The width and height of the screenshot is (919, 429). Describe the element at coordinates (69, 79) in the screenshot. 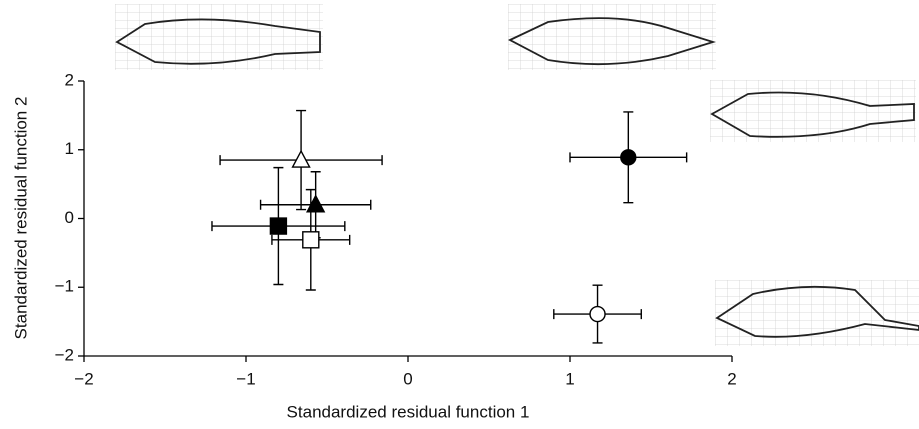

I see `y-tick-label: 2` at that location.